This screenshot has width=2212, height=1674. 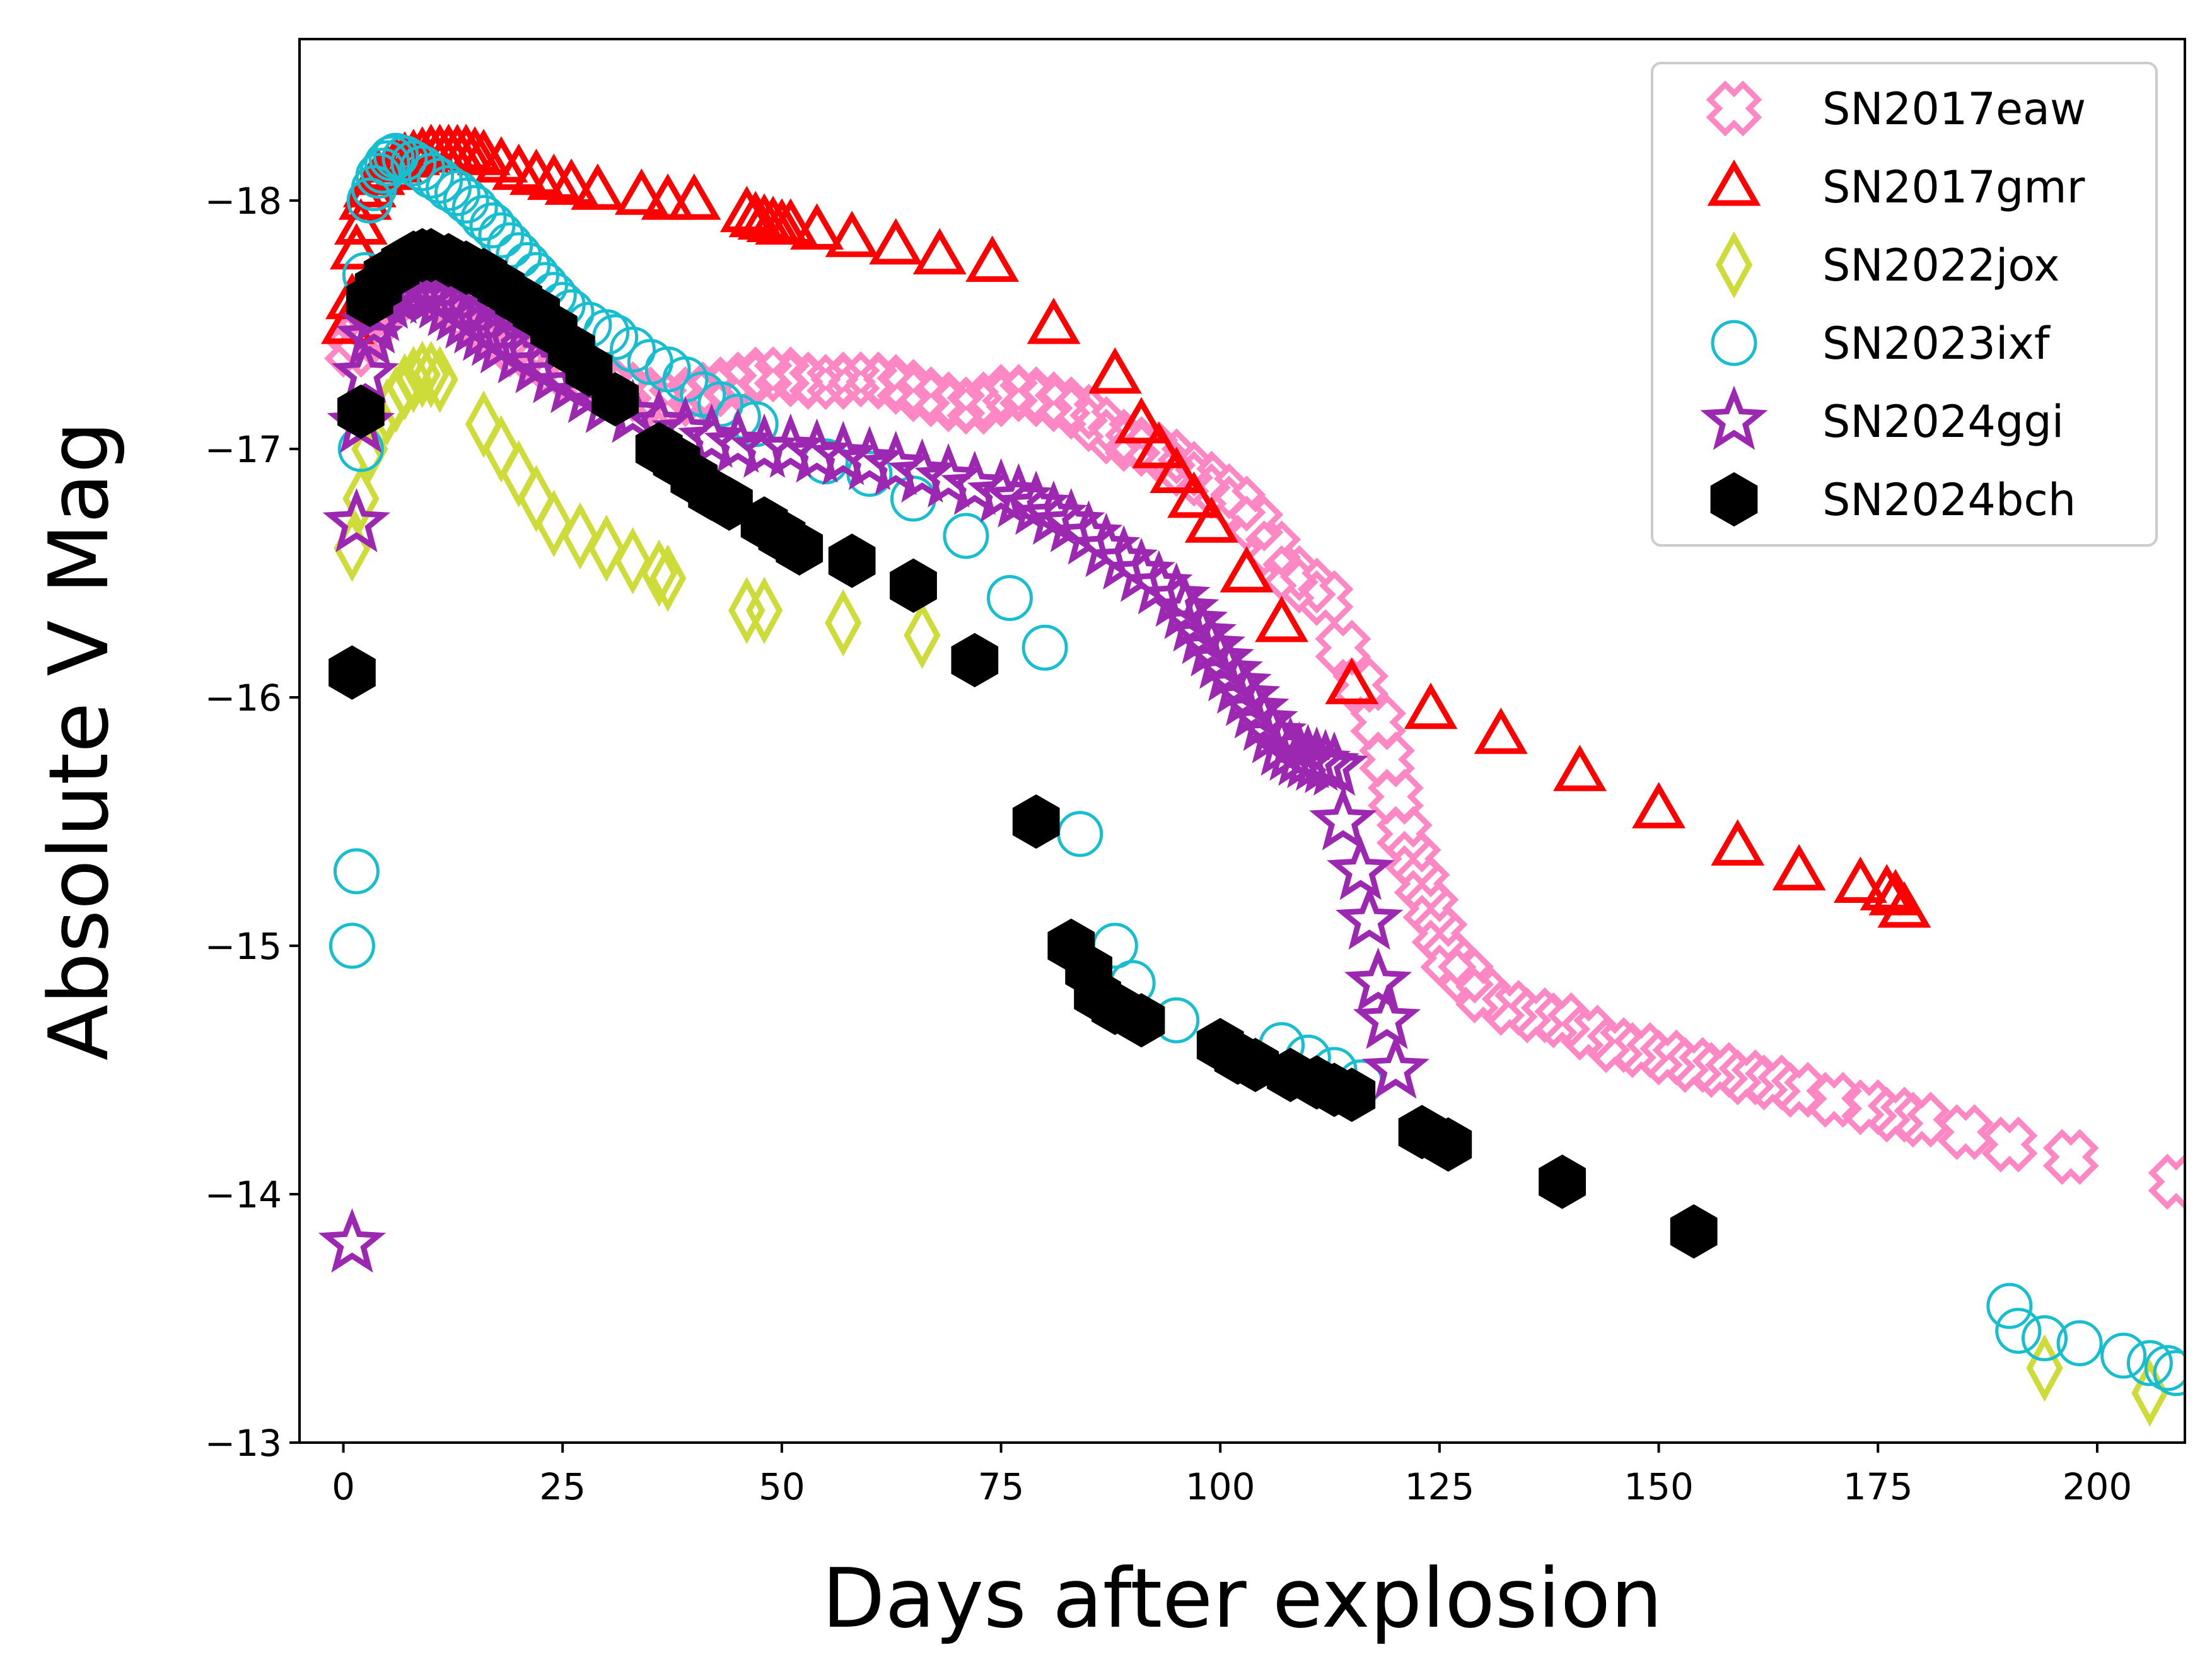 I want to click on legend-box, so click(x=1904, y=304).